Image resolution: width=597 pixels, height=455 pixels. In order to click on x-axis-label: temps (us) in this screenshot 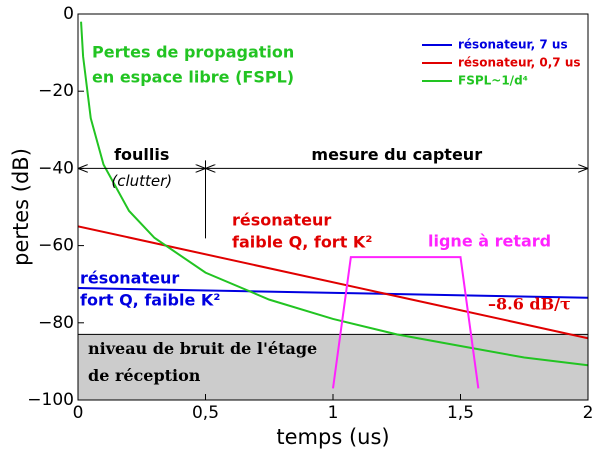, I will do `click(332, 437)`.